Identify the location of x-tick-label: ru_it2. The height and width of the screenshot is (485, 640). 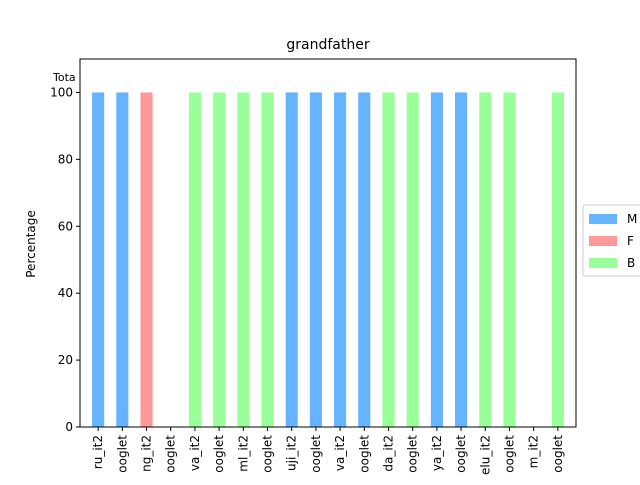
(98, 452).